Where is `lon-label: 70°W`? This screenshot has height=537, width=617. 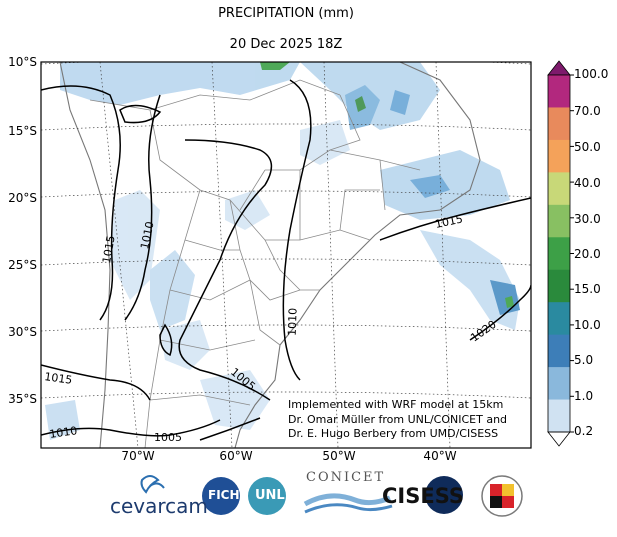 lon-label: 70°W is located at coordinates (138, 456).